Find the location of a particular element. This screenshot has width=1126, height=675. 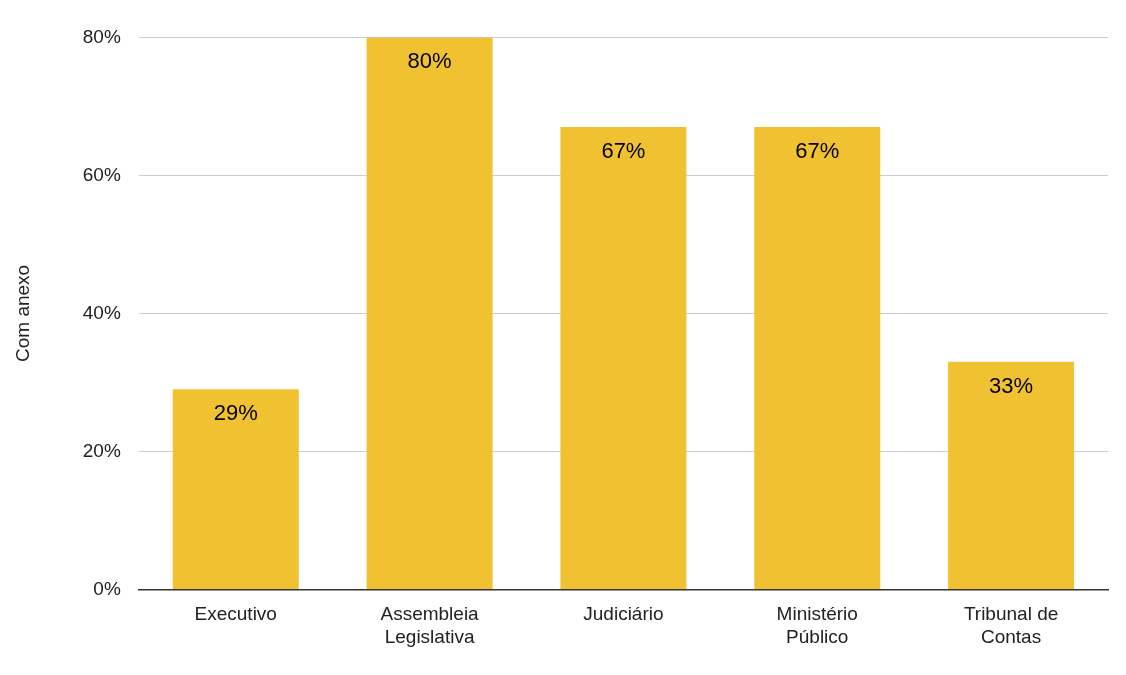

y-tick-label: 20% is located at coordinates (101, 450).